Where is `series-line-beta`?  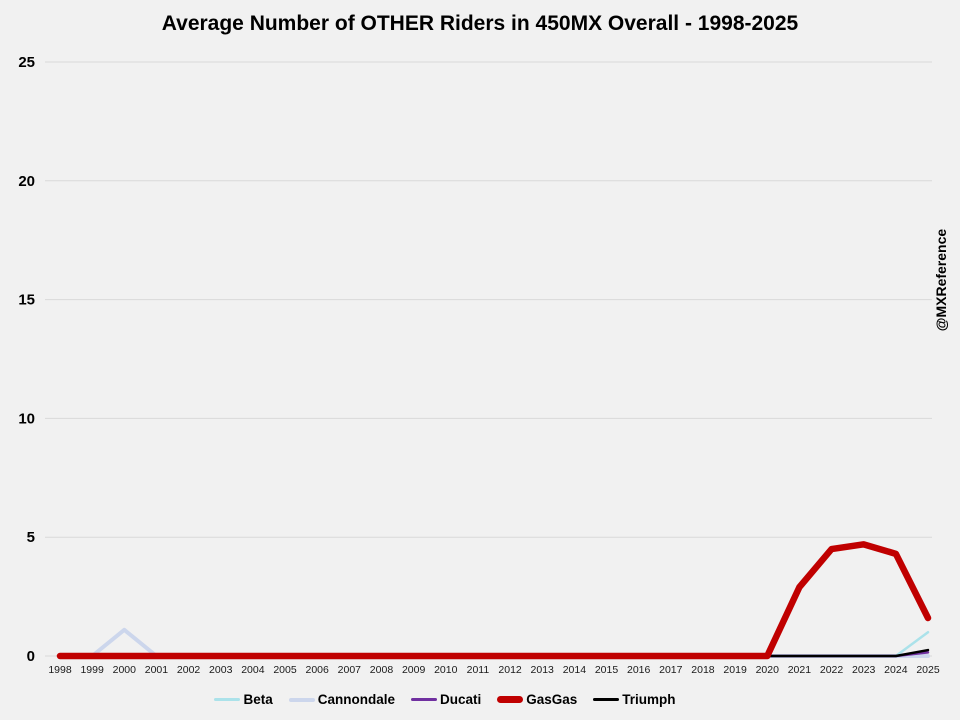
series-line-beta is located at coordinates (494, 644).